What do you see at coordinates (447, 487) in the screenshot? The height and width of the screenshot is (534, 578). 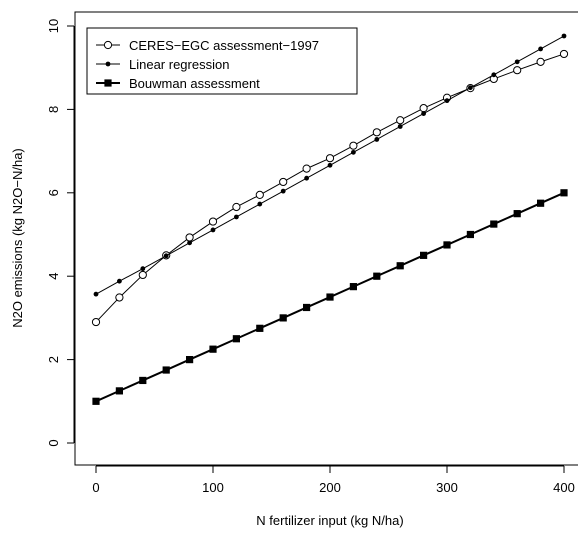 I see `x-tick-label: 300` at bounding box center [447, 487].